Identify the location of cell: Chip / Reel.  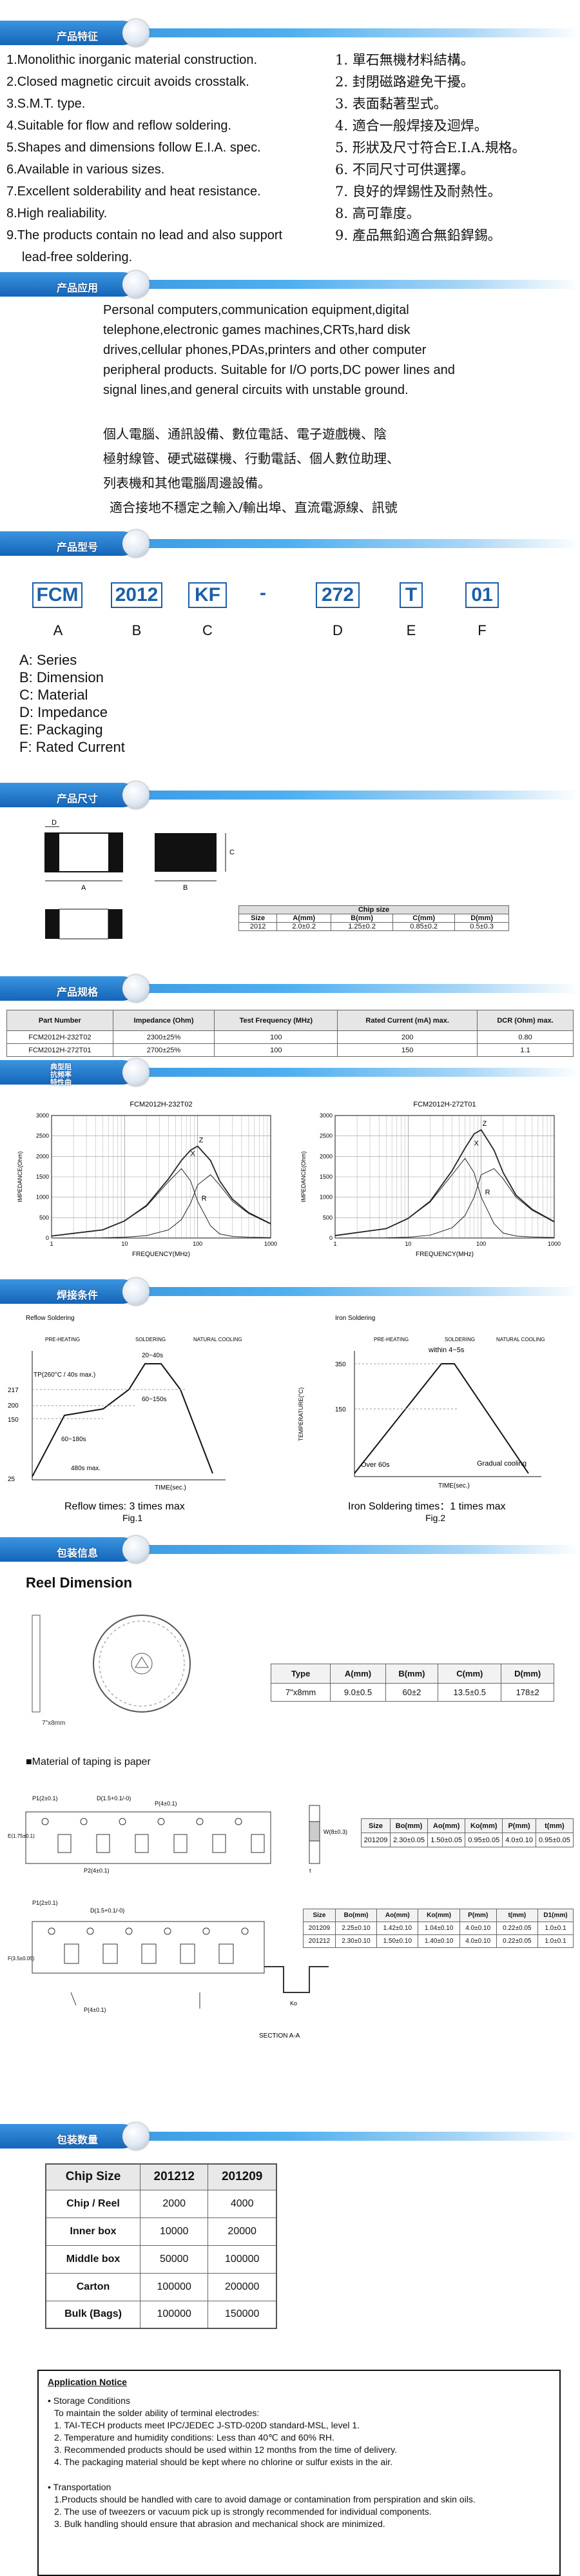
(93, 2203).